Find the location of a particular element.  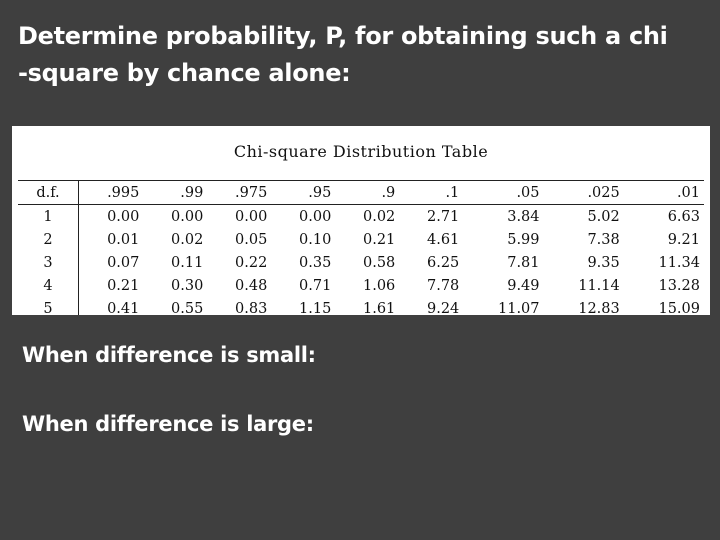

header-cell: .975 is located at coordinates (239, 192).